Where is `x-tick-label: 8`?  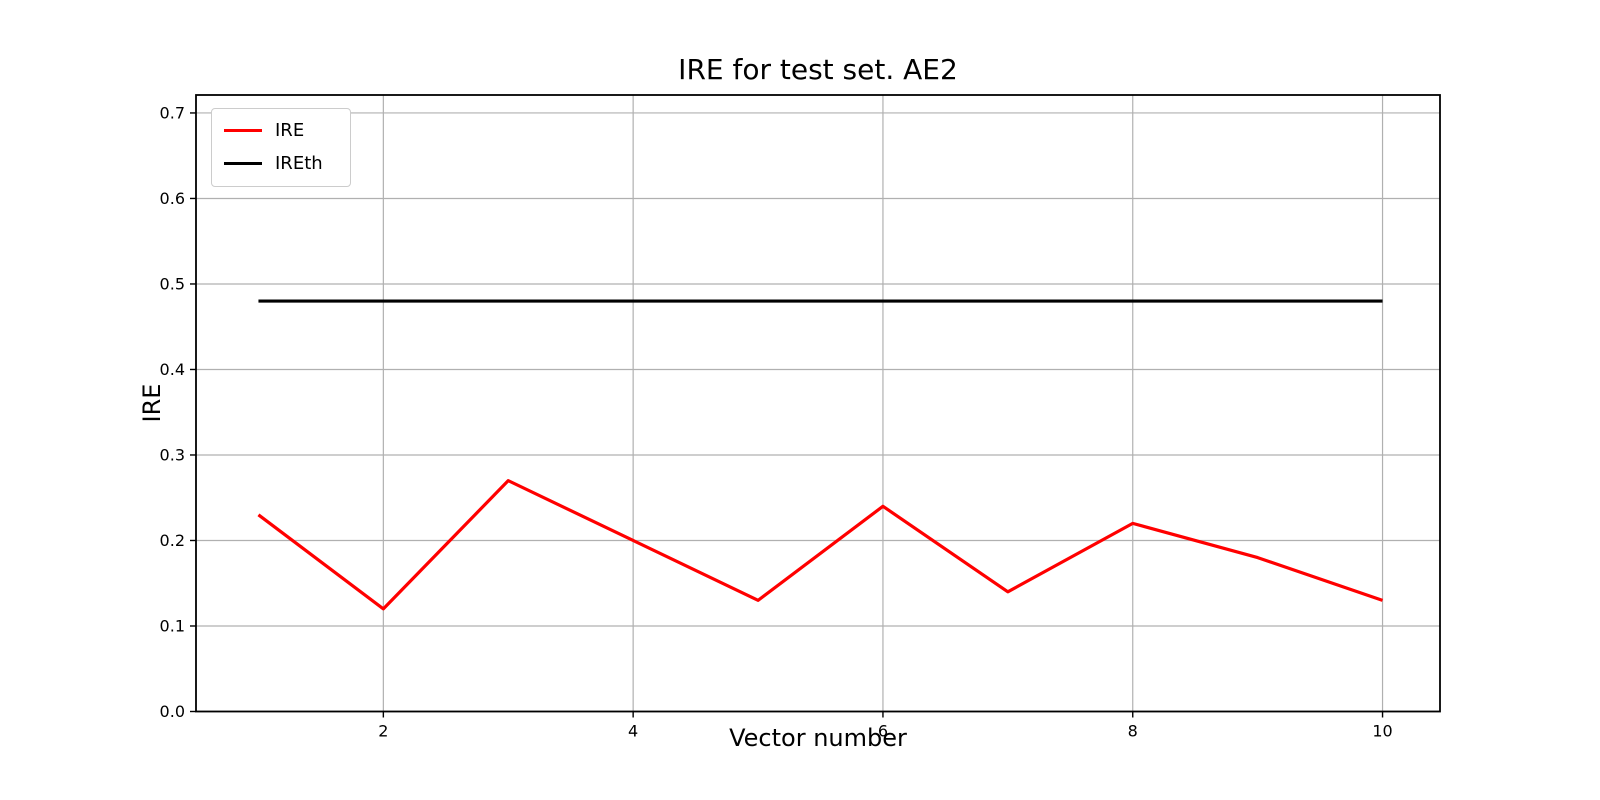
x-tick-label: 8 is located at coordinates (1133, 731).